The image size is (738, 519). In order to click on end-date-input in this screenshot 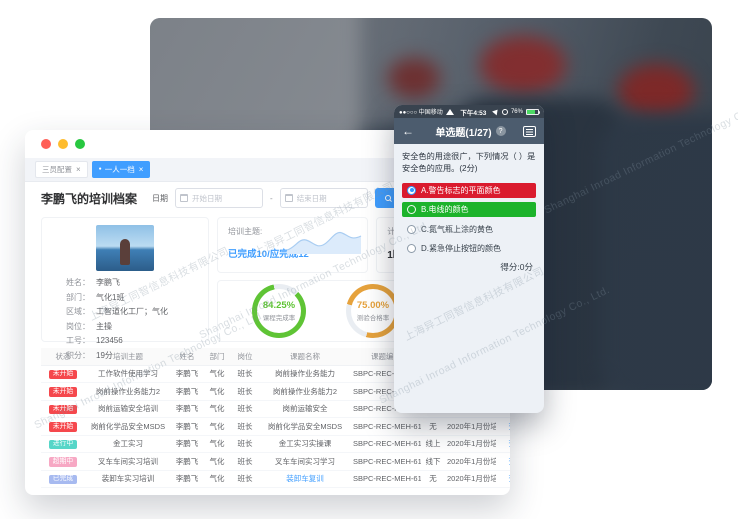, I will do `click(323, 198)`.